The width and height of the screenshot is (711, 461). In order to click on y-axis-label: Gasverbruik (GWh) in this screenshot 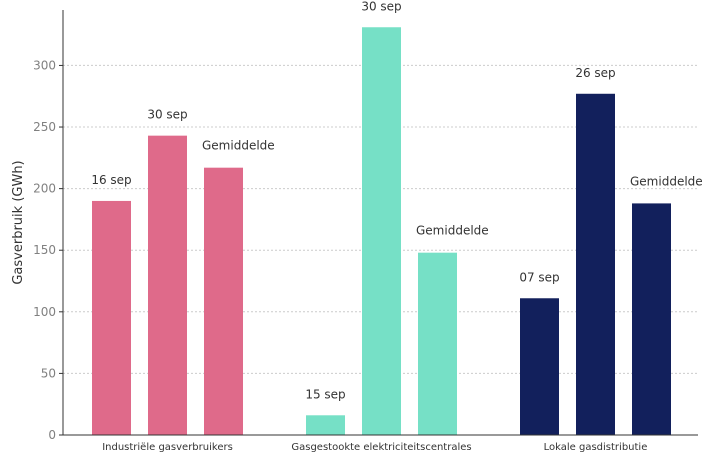, I will do `click(18, 222)`.